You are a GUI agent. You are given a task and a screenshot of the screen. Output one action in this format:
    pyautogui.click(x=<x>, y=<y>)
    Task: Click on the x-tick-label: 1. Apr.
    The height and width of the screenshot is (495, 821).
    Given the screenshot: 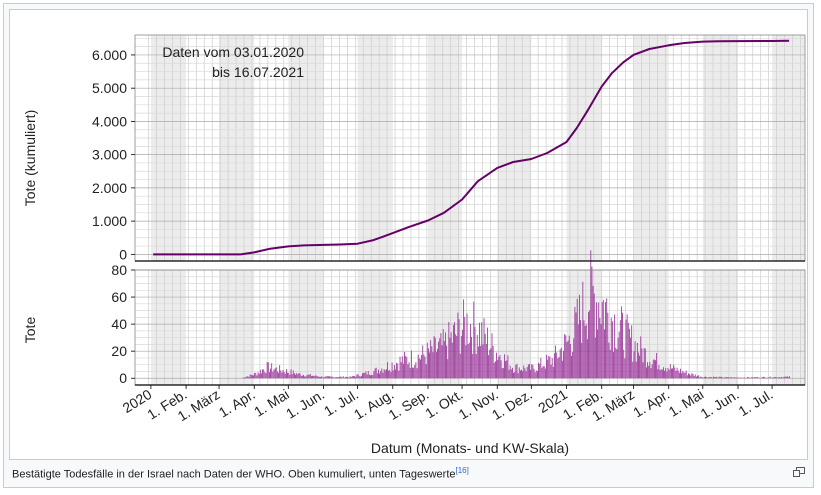 What is the action you would take?
    pyautogui.click(x=651, y=403)
    